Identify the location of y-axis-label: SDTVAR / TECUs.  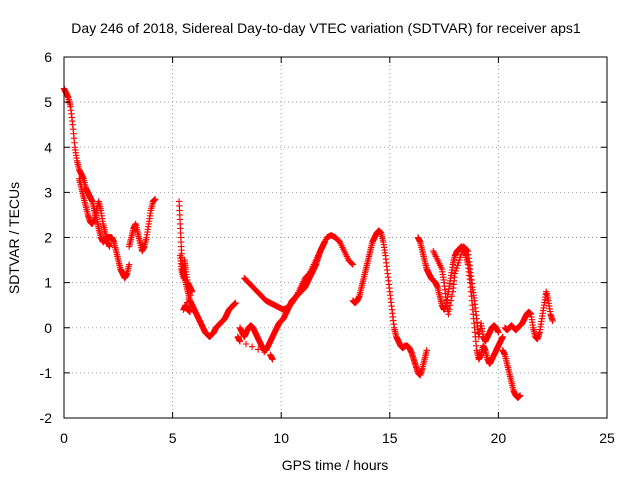
(14, 238).